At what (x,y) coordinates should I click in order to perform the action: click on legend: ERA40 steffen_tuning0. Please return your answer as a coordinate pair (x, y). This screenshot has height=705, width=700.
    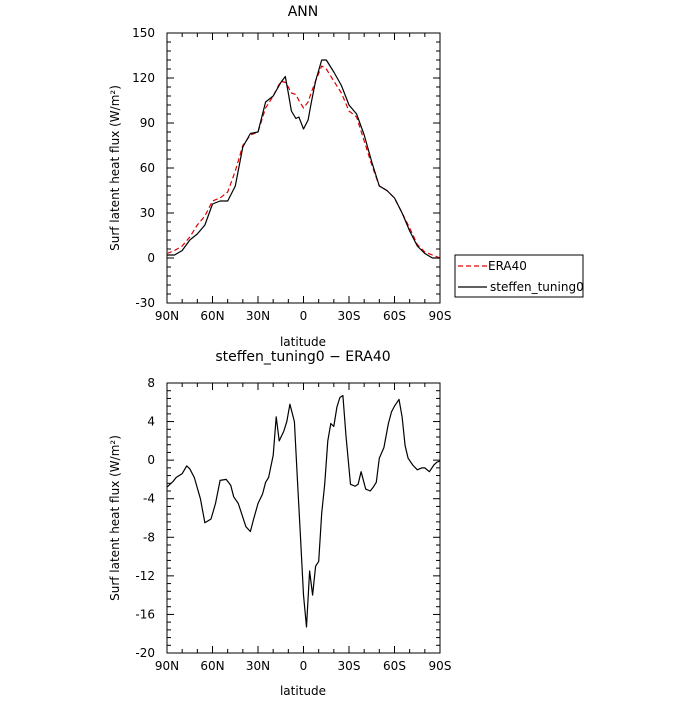
    Looking at the image, I should click on (519, 276).